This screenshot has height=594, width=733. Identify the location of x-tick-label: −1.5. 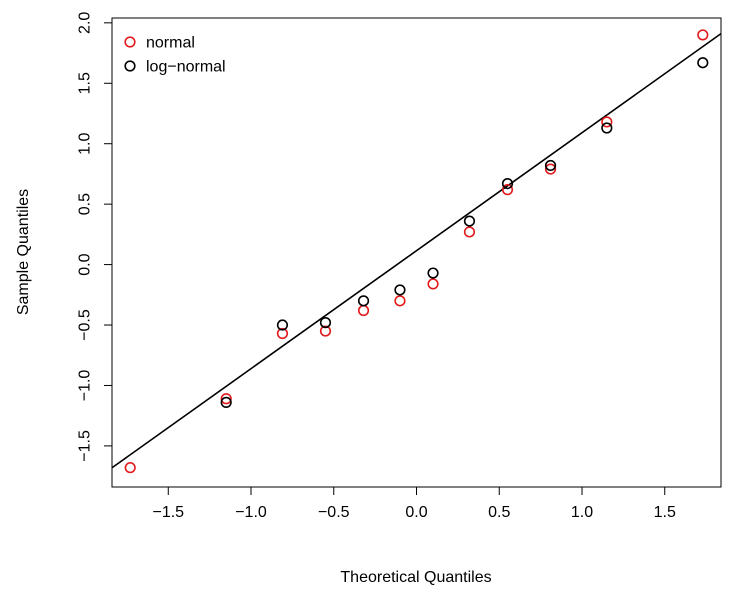
(168, 512).